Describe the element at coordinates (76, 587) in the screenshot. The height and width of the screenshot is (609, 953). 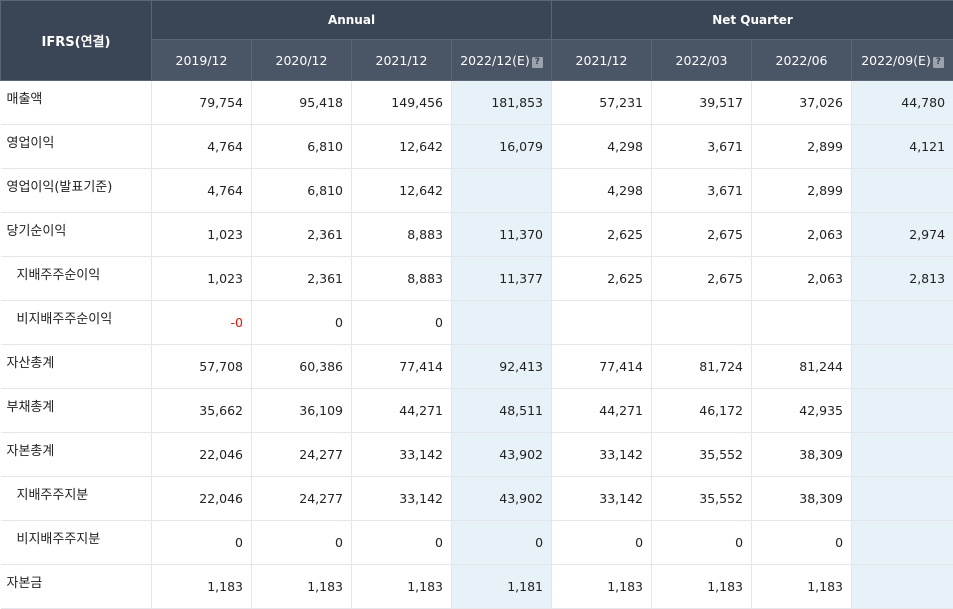
I see `row-label: 자본금` at that location.